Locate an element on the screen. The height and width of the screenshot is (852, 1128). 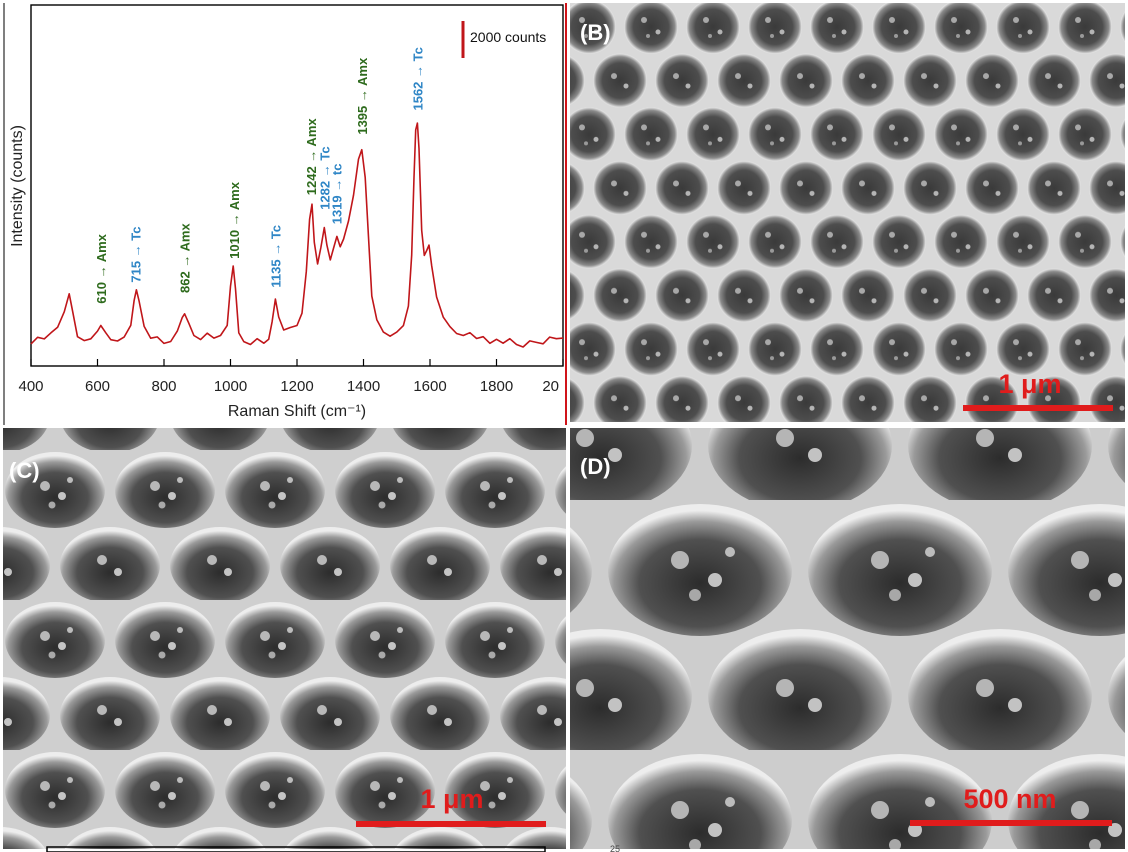
footer-text: 25 is located at coordinates (615, 848).